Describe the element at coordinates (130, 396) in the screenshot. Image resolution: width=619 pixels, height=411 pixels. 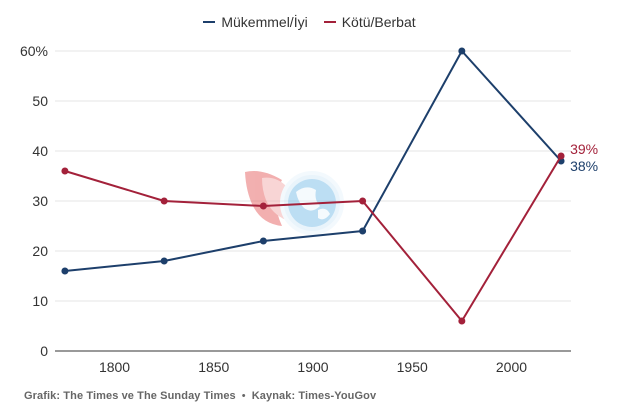
I see `source-grafik: Grafik: The Times ve The Sunday Times` at that location.